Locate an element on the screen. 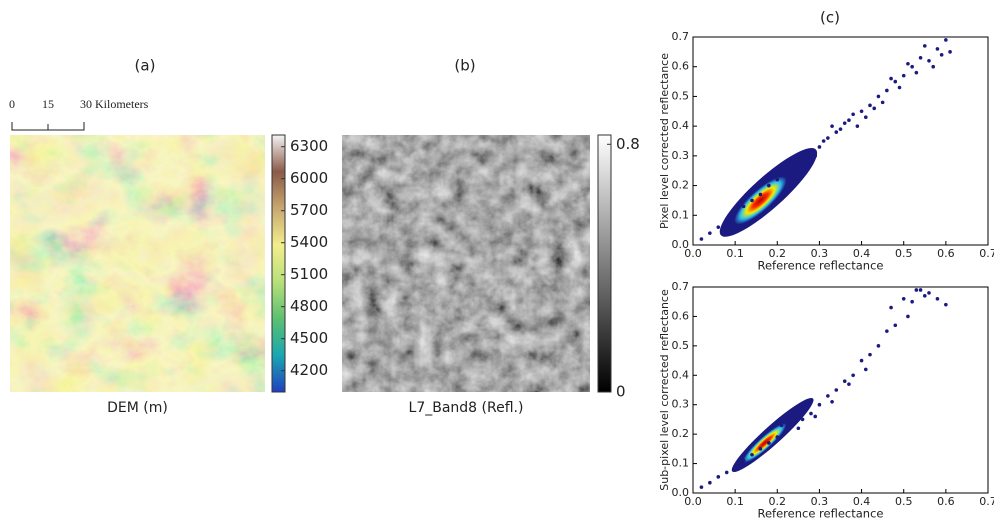  colorbar-tick-label: 4500 is located at coordinates (309, 338).